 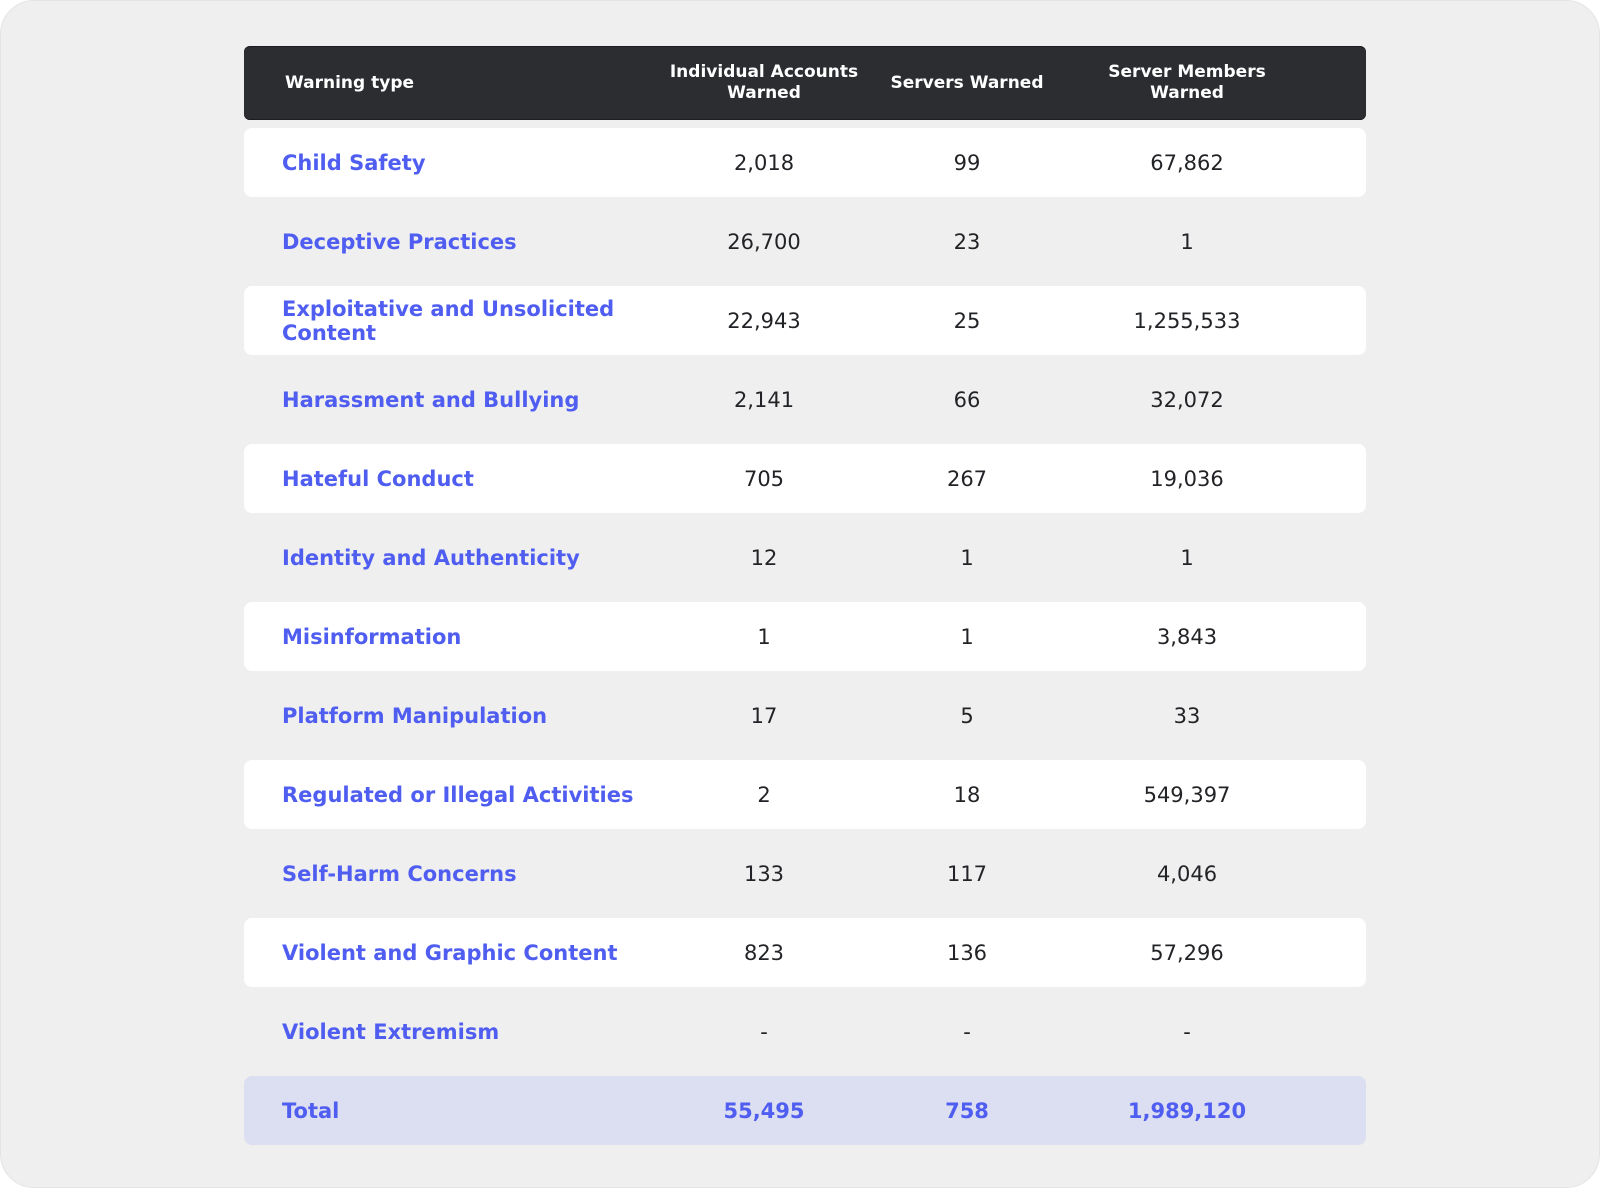 I want to click on table-row: Misinformation 1 1 3,843, so click(x=805, y=636).